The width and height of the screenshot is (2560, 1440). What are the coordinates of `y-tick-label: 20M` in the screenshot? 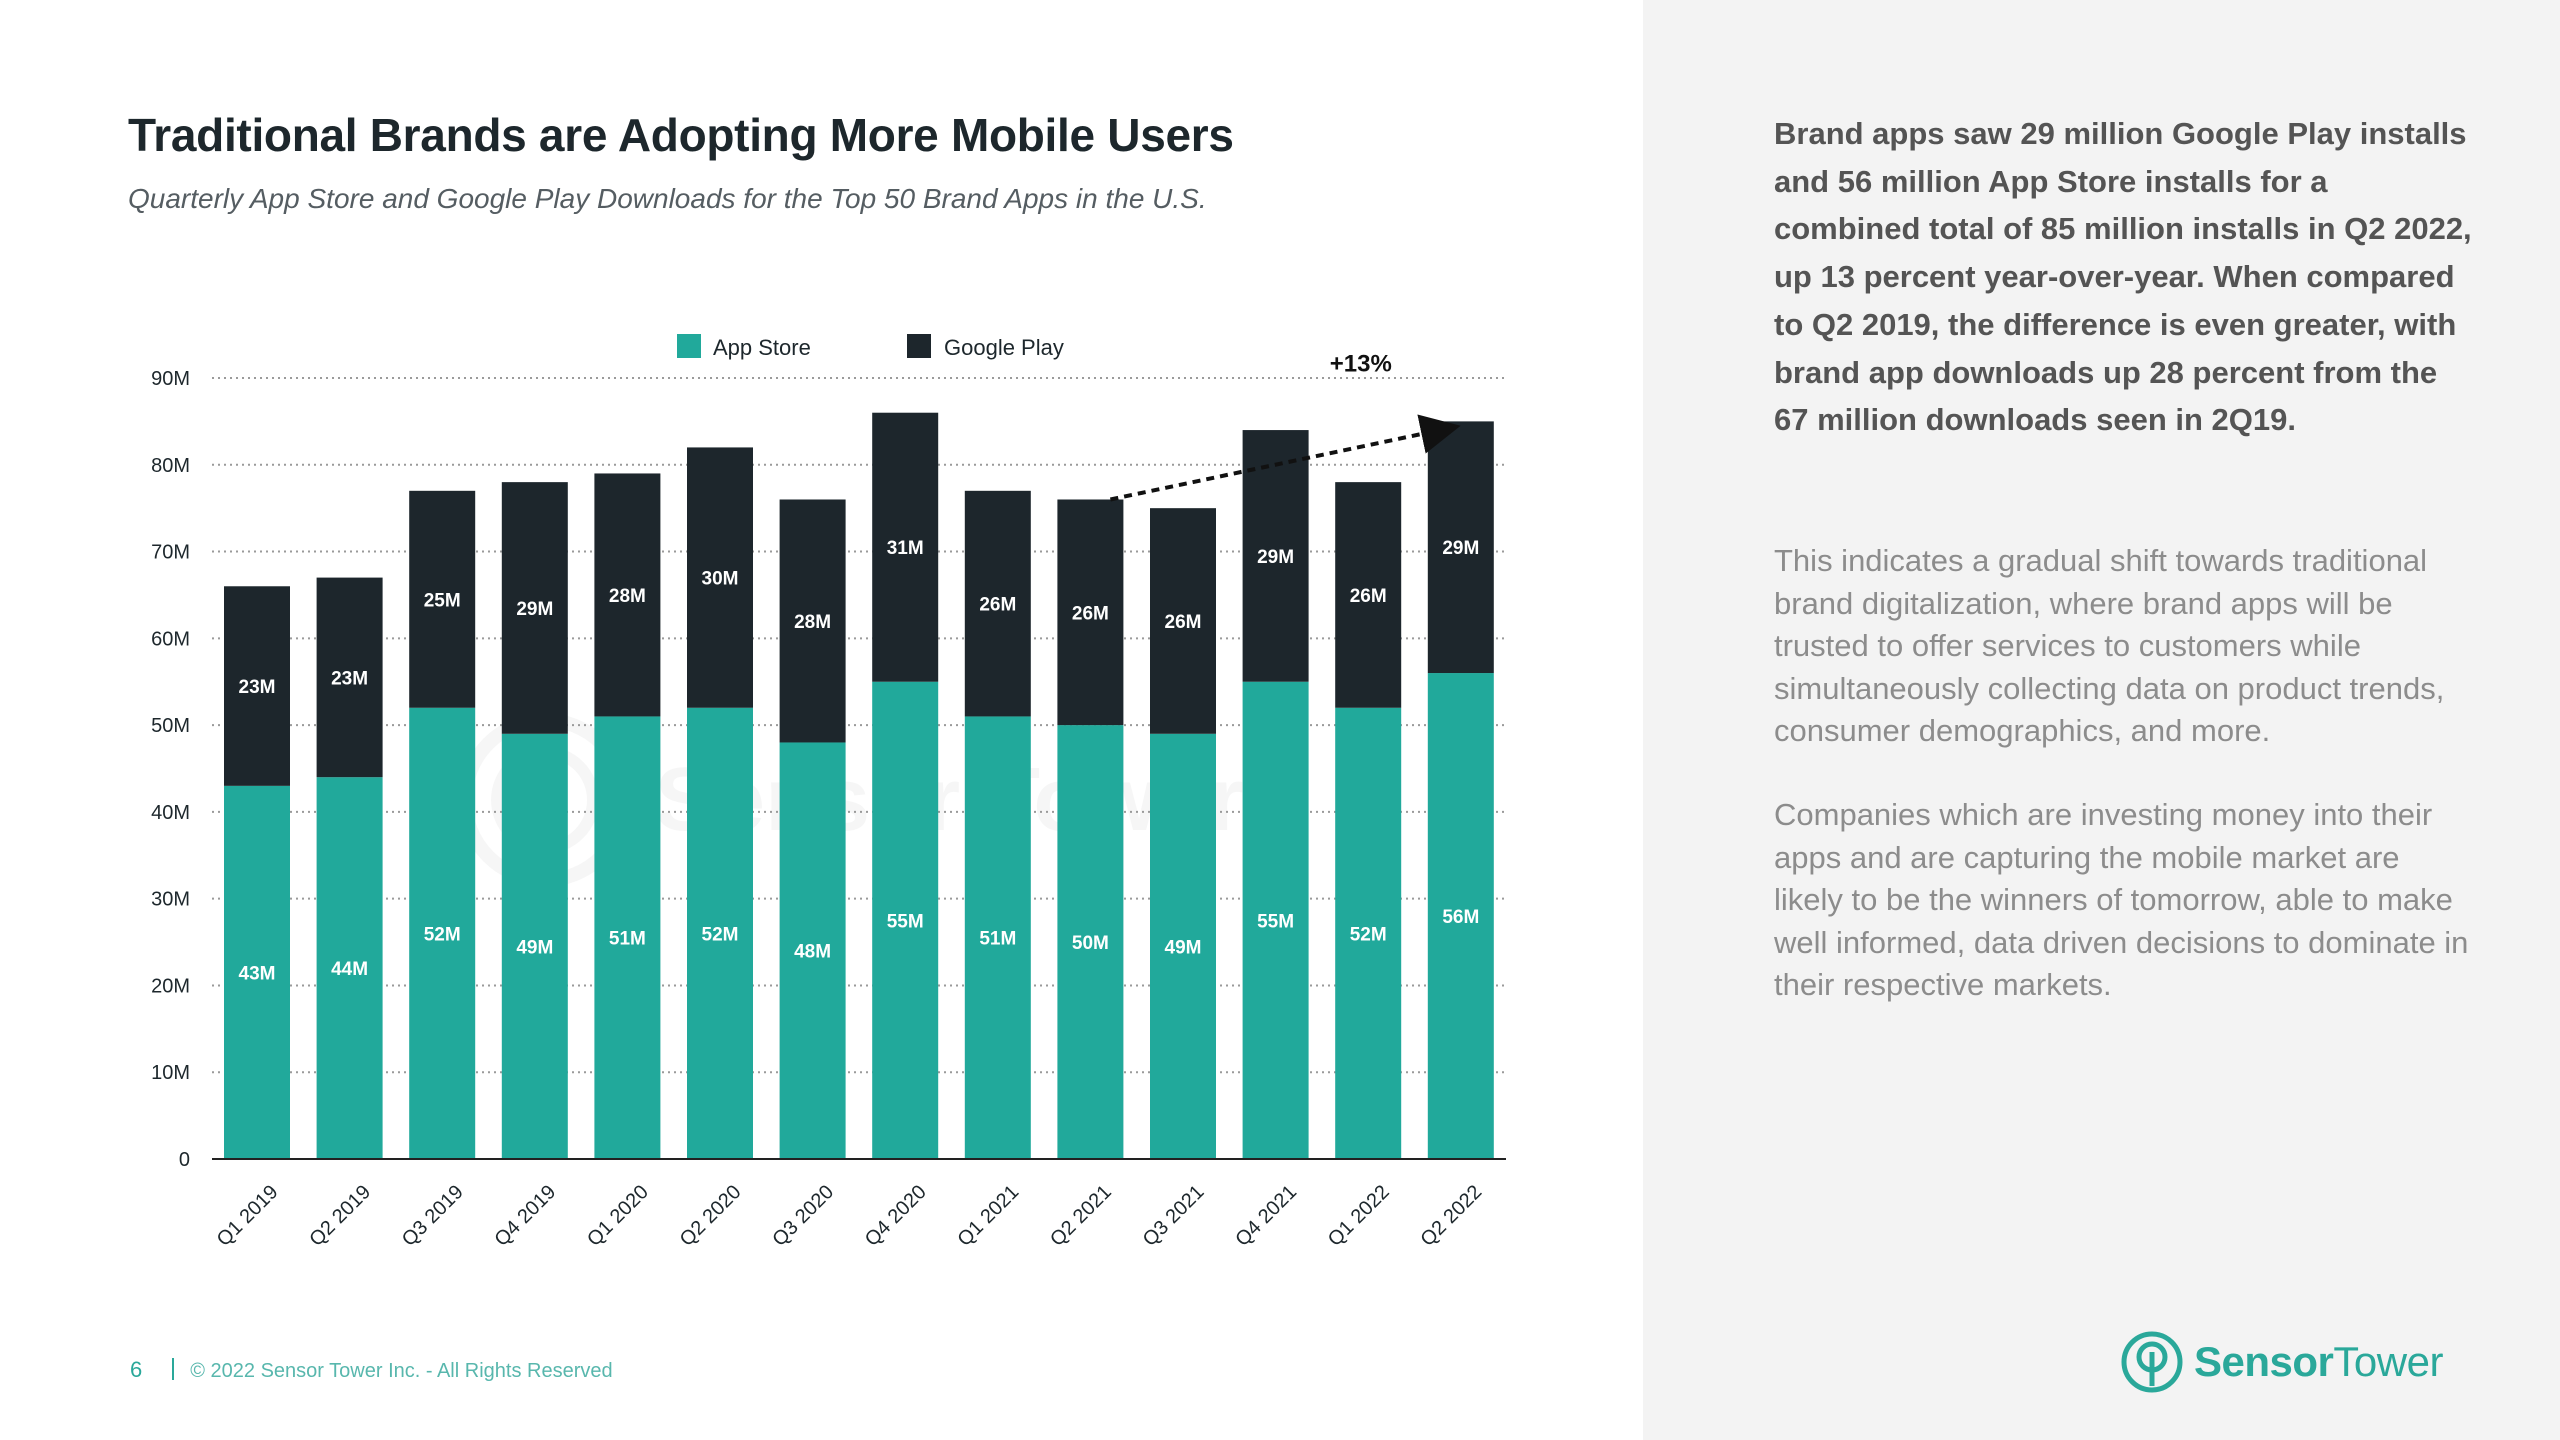 It's located at (170, 986).